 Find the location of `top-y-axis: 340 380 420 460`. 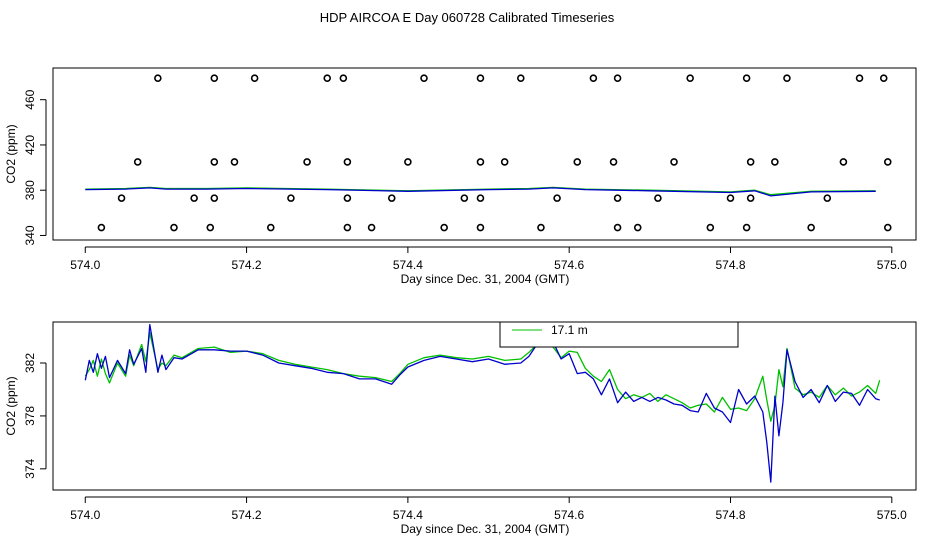

top-y-axis: 340 380 420 460 is located at coordinates (35, 167).